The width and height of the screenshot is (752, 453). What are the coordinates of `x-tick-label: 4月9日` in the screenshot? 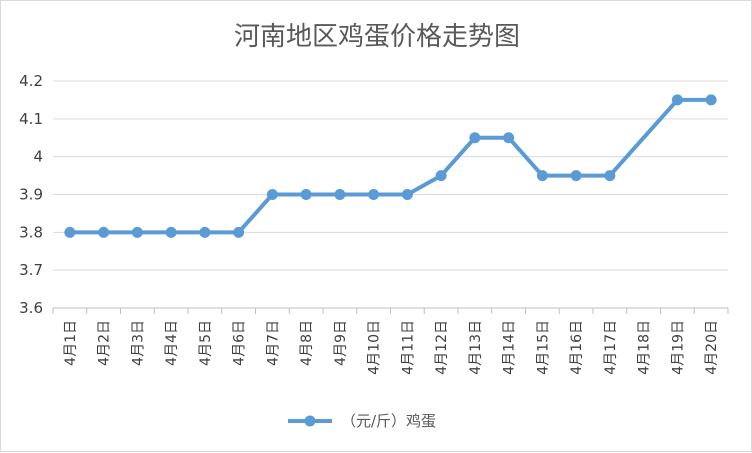 It's located at (341, 343).